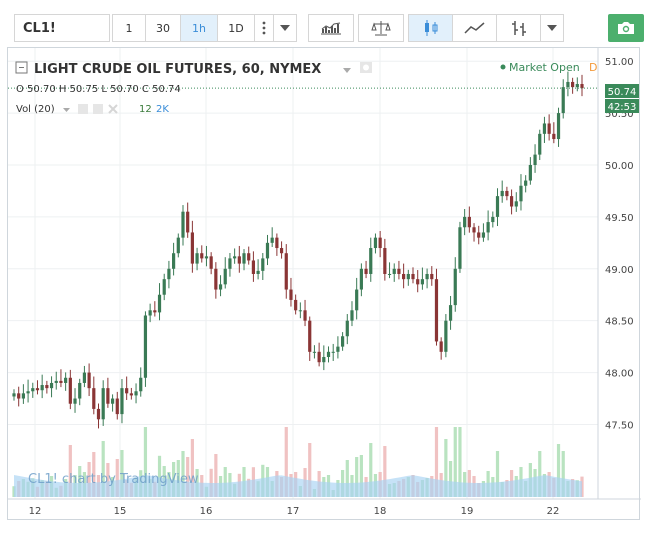 Image resolution: width=660 pixels, height=544 pixels. What do you see at coordinates (553, 511) in the screenshot?
I see `x-tick-label: 22` at bounding box center [553, 511].